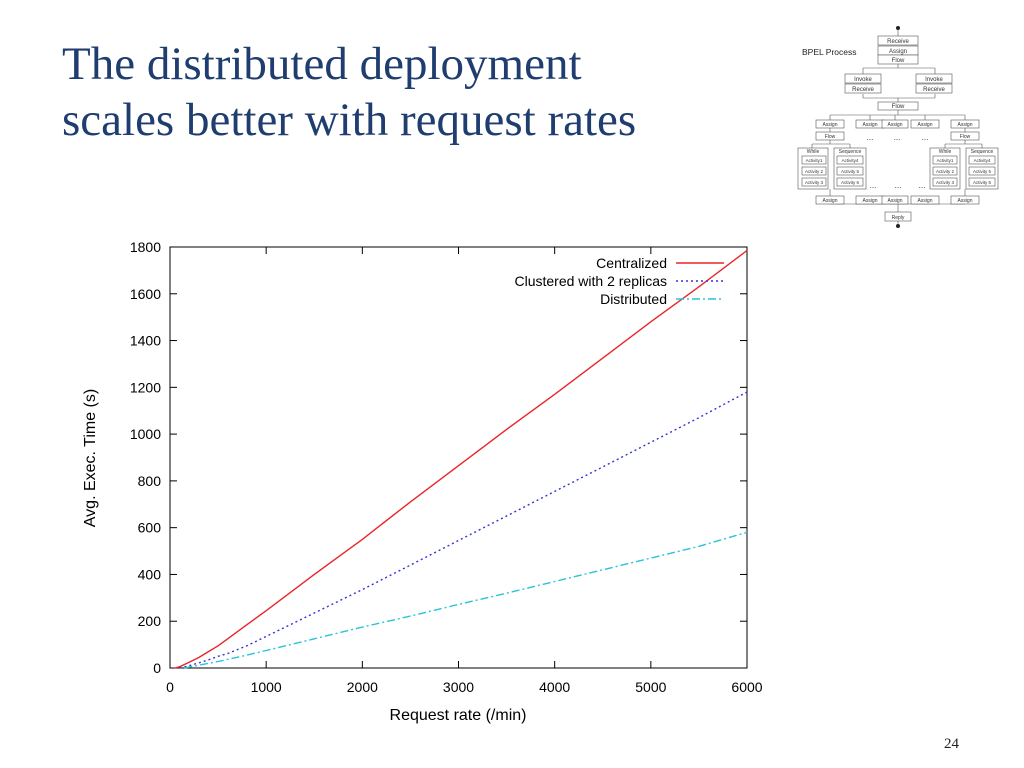 The width and height of the screenshot is (1024, 768). I want to click on legend-label: Centralized, so click(631, 263).